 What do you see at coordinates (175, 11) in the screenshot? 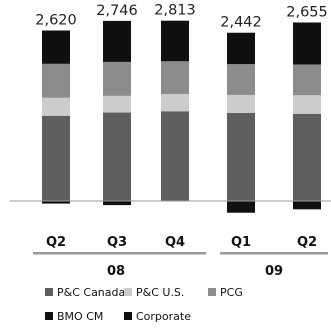
I see `total-label: 2,813` at bounding box center [175, 11].